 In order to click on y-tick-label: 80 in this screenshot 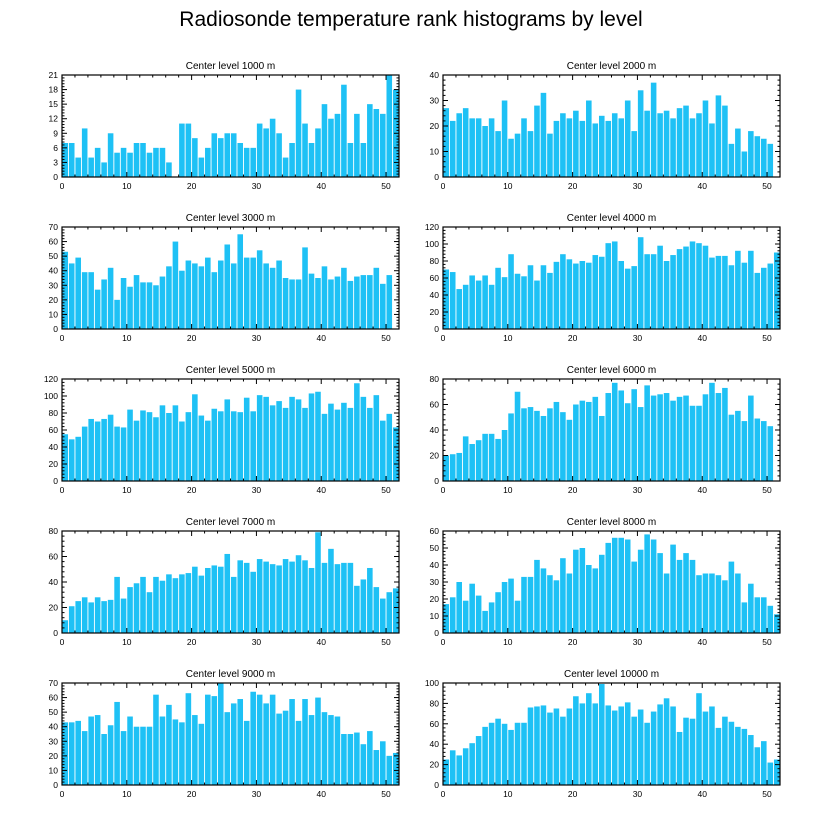, I will do `click(54, 531)`.